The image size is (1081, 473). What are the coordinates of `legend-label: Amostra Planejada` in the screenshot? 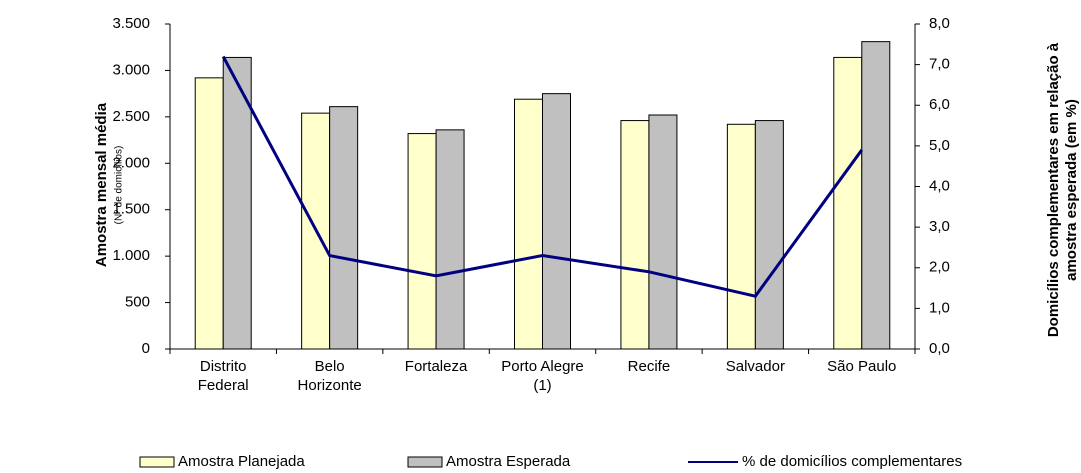 It's located at (241, 461).